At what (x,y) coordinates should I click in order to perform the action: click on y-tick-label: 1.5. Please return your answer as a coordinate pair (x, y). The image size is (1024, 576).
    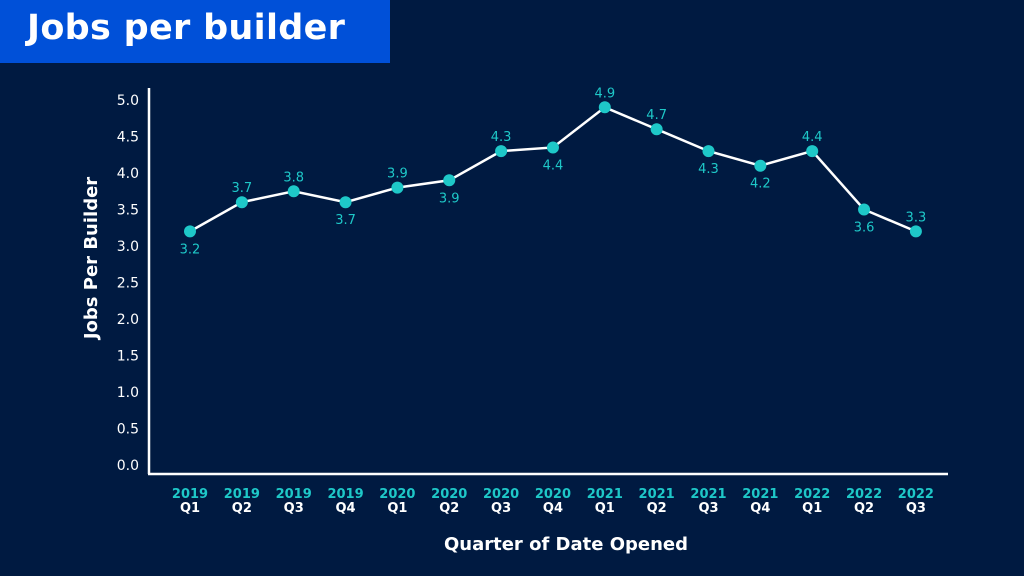
    Looking at the image, I should click on (128, 357).